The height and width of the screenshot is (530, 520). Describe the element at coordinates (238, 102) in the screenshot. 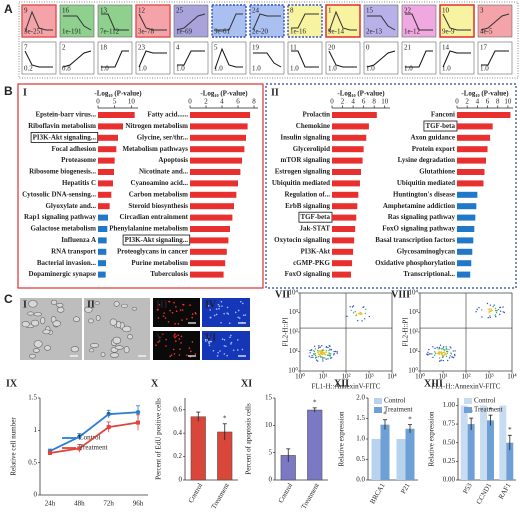

I see `tick-label: 6` at that location.